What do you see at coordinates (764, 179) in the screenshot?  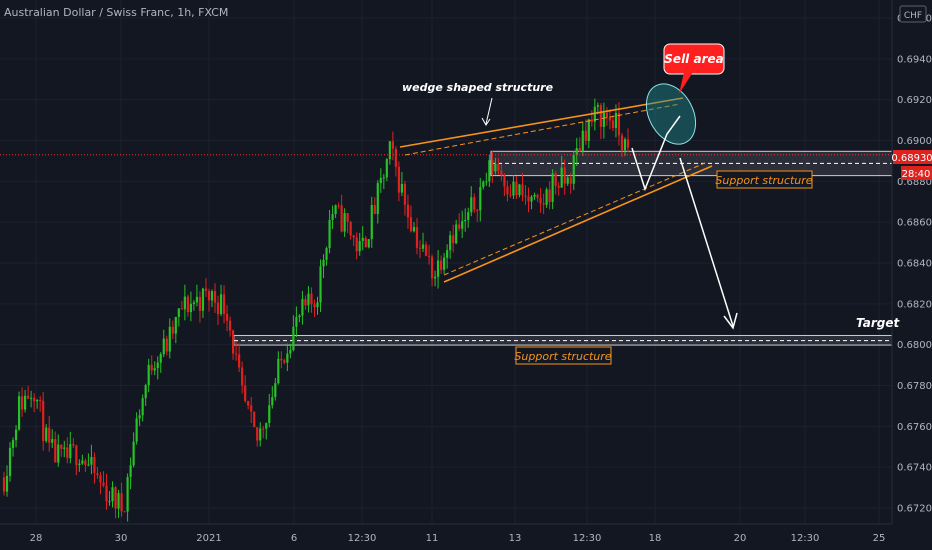 I see `support-upper-label-box` at bounding box center [764, 179].